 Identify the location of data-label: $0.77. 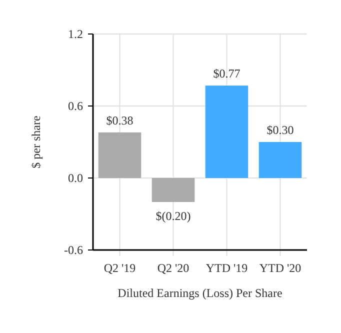
(226, 73).